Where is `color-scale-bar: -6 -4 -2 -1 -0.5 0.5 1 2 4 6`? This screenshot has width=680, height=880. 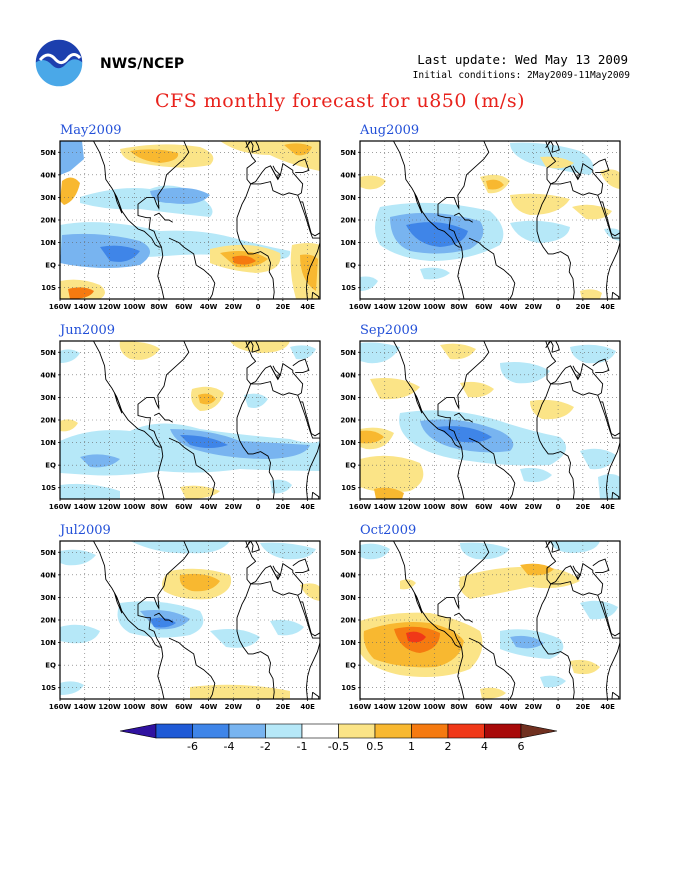 color-scale-bar: -6 -4 -2 -1 -0.5 0.5 1 2 4 6 is located at coordinates (338, 738).